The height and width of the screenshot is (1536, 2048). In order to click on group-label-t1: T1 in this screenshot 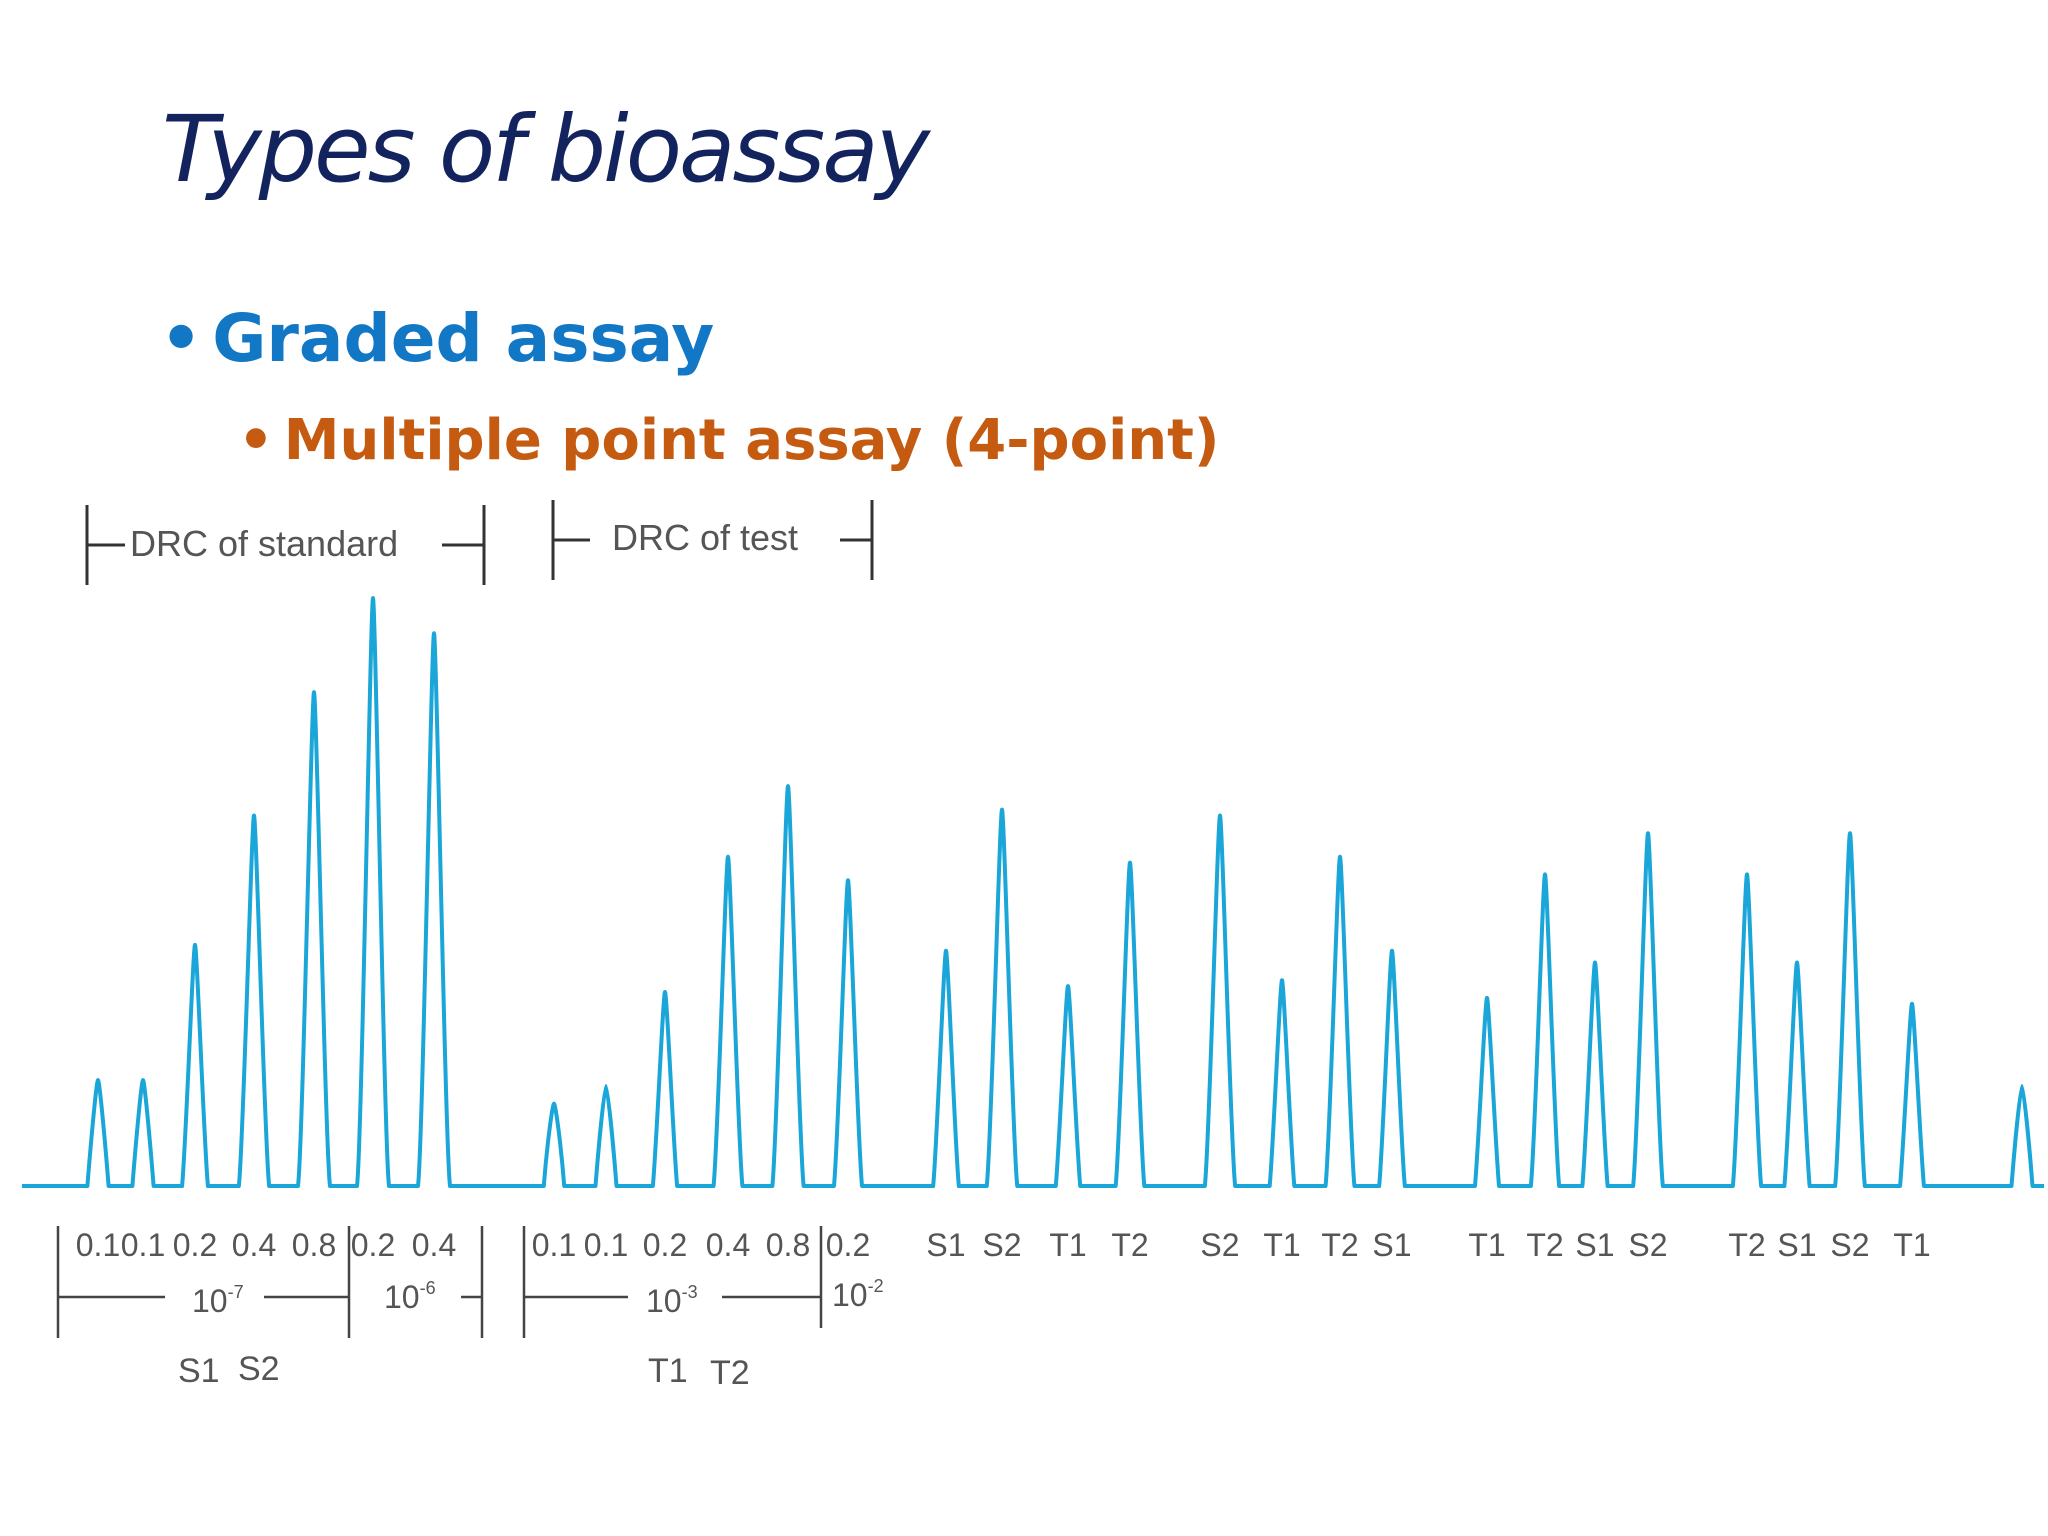, I will do `click(668, 1371)`.